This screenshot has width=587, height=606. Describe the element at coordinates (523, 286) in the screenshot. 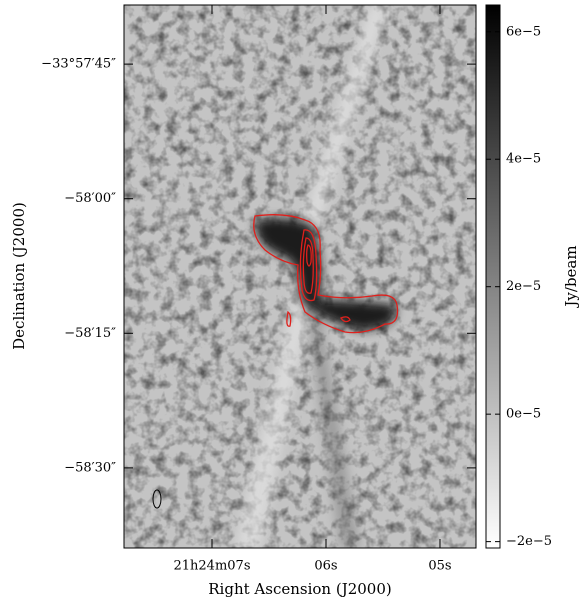

I see `colorbar-tick-label: 2e−5` at that location.